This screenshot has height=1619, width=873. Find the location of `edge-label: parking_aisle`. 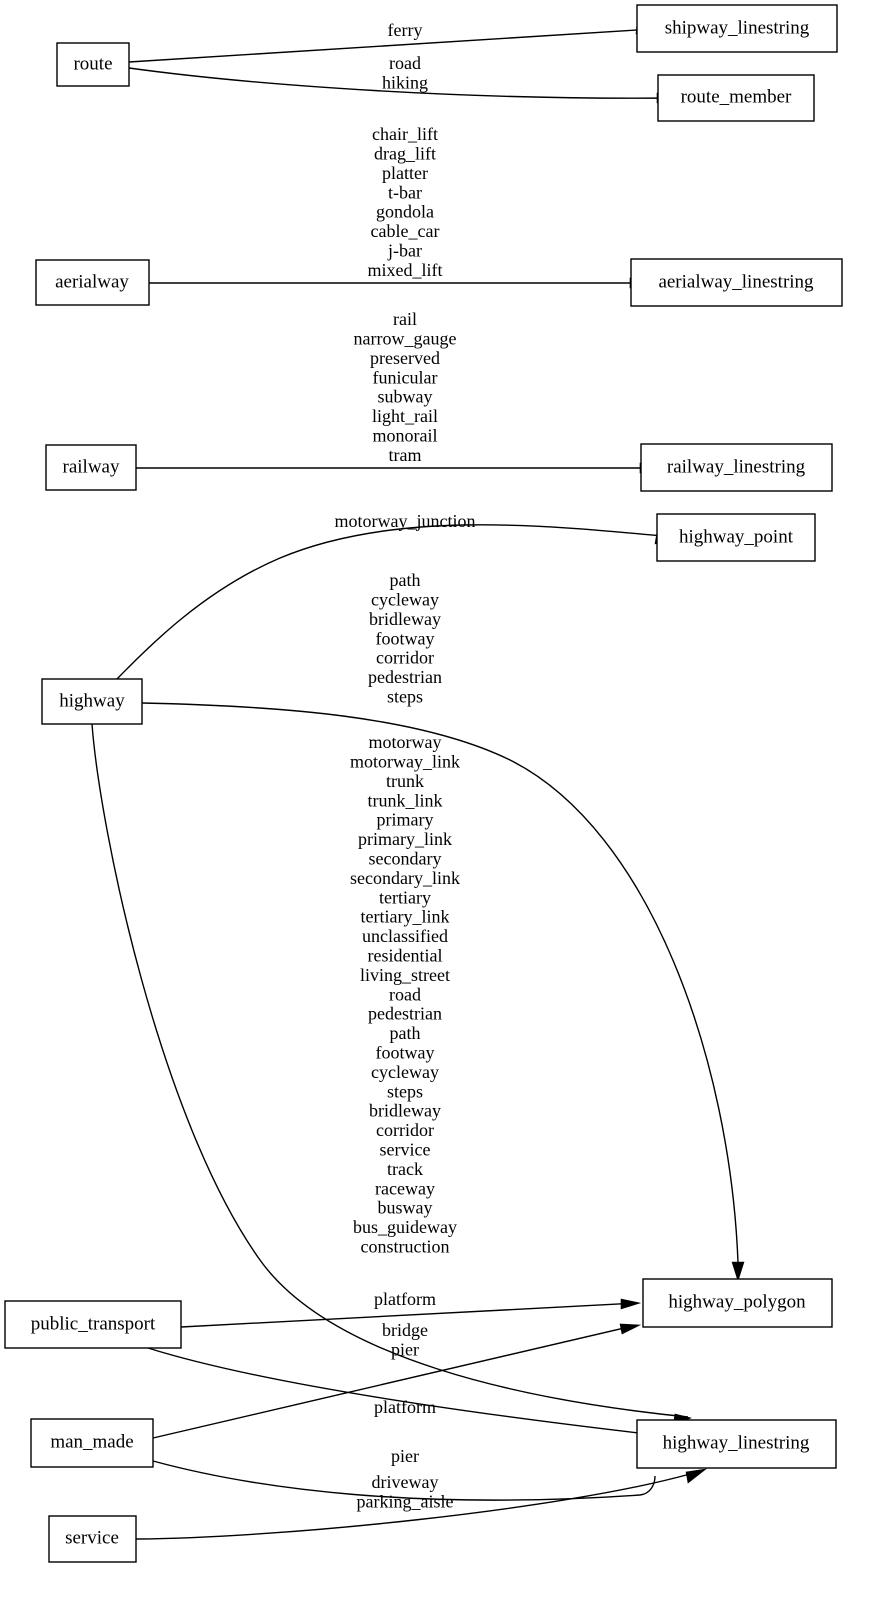

edge-label: parking_aisle is located at coordinates (405, 1502).